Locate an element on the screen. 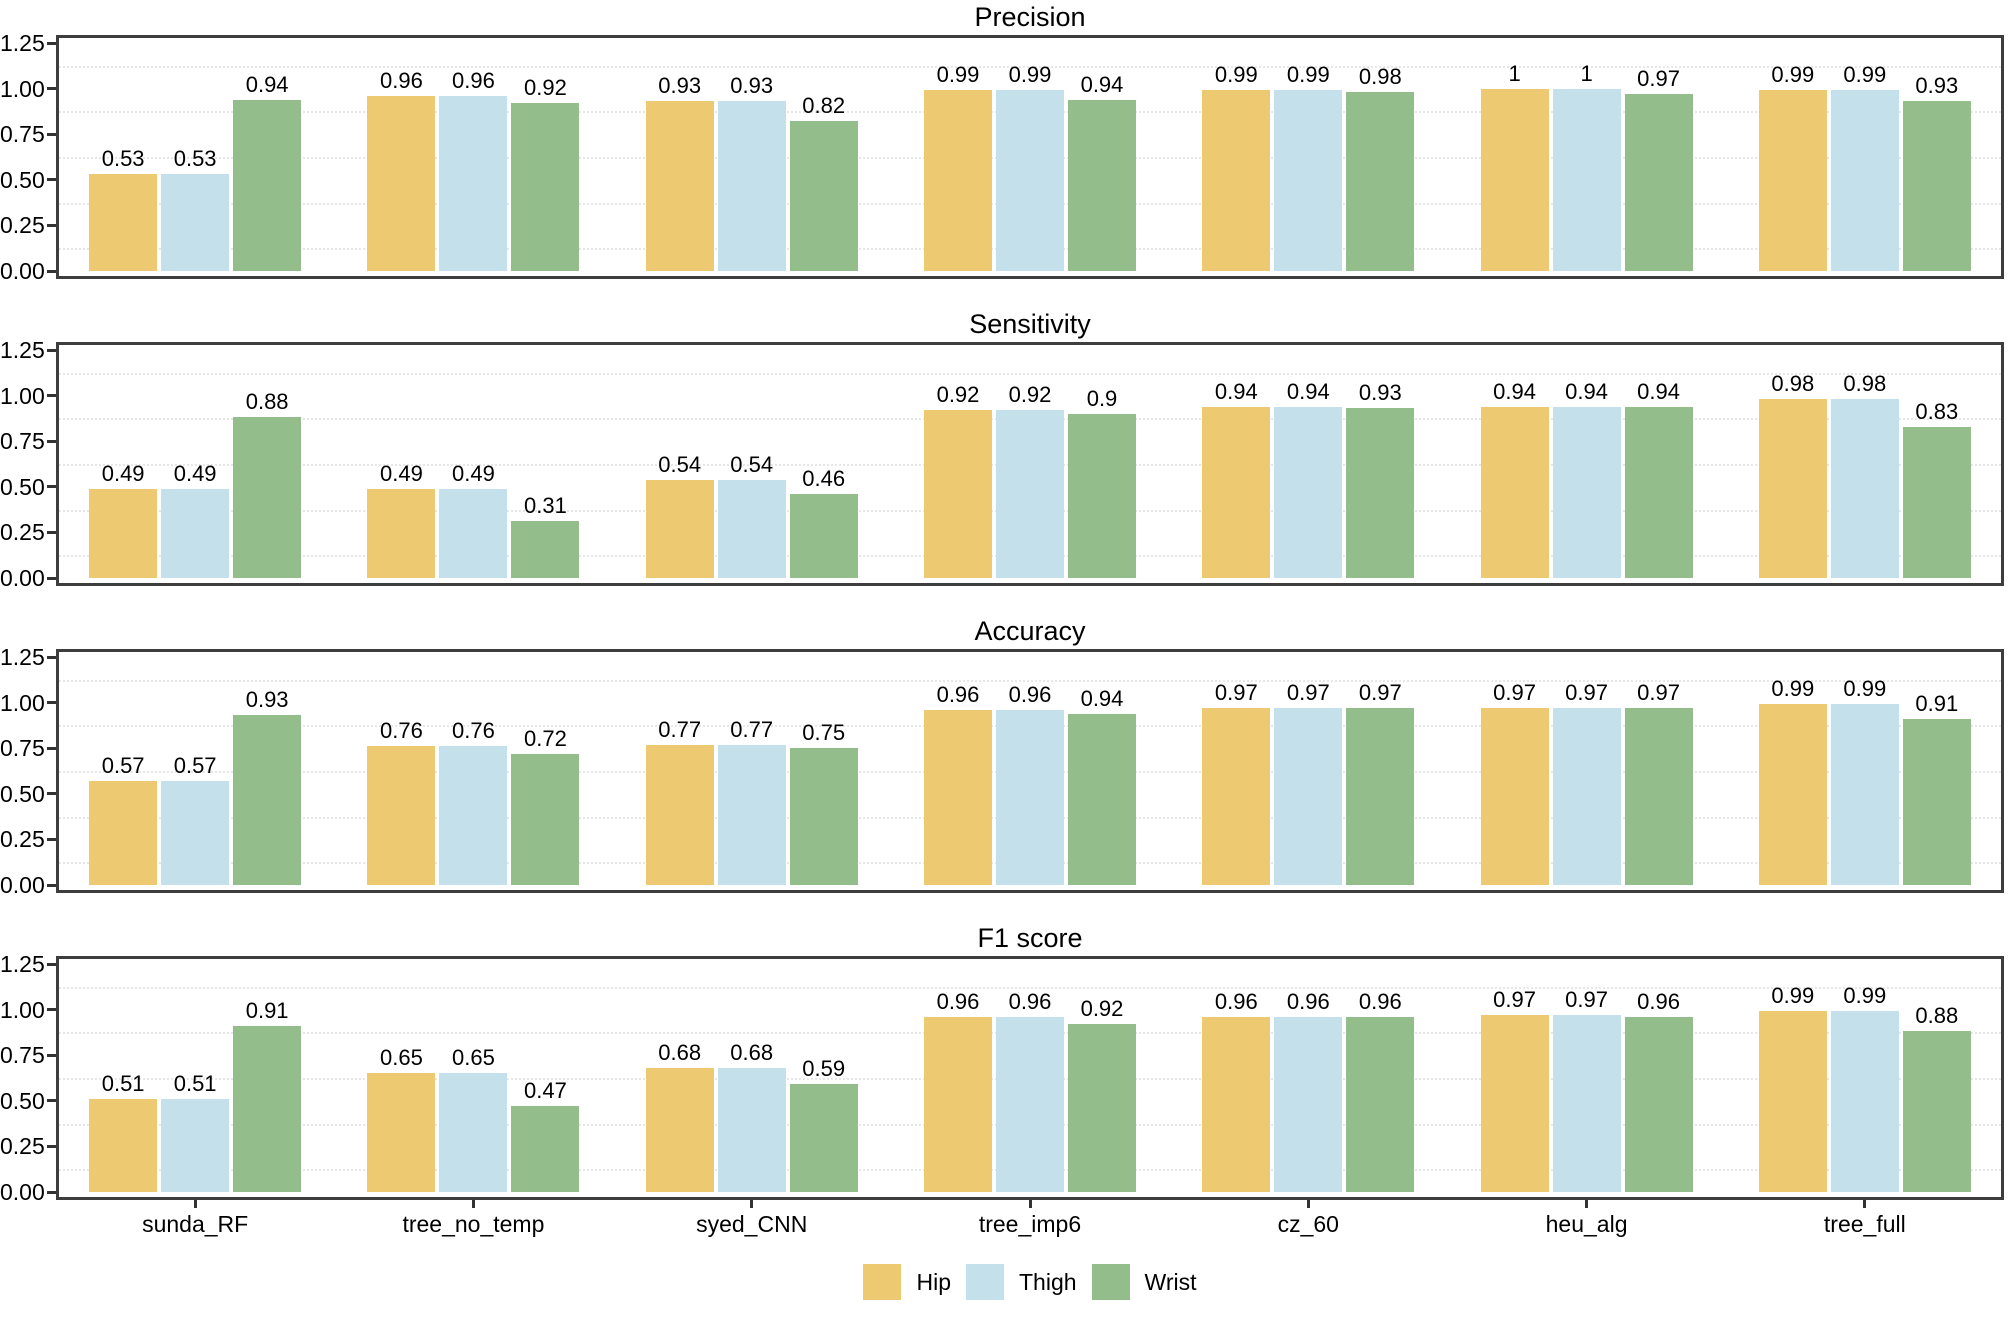  bar-value-label: 0.76 is located at coordinates (401, 731).